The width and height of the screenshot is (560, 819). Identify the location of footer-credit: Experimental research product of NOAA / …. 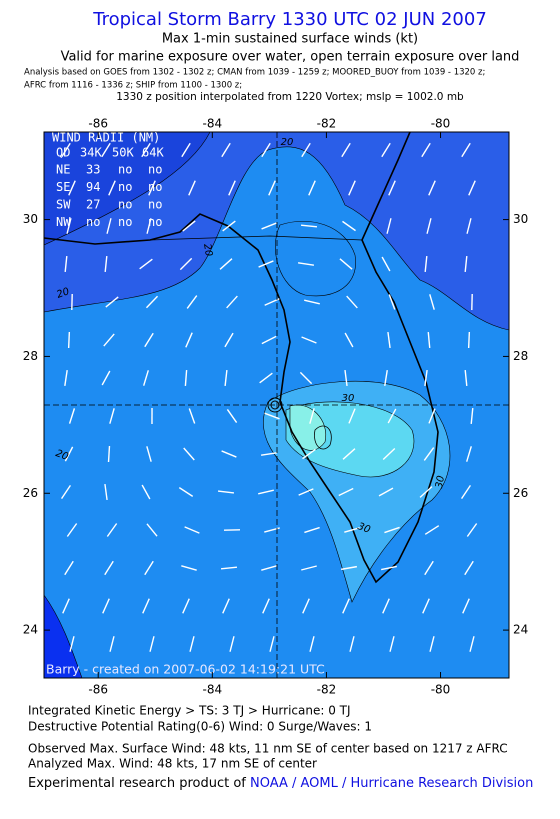
(280, 783).